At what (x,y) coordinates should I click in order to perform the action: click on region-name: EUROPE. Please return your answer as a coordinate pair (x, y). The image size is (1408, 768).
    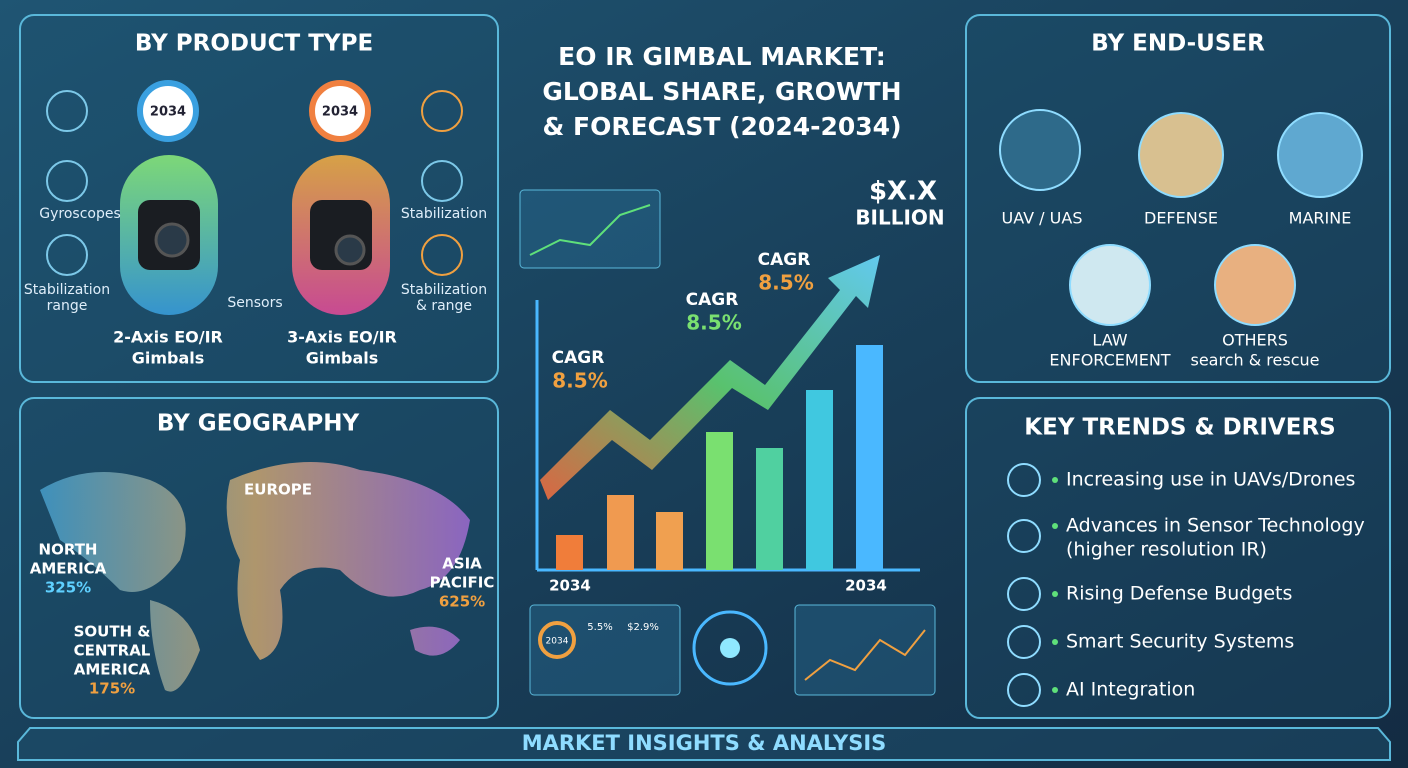
    Looking at the image, I should click on (278, 490).